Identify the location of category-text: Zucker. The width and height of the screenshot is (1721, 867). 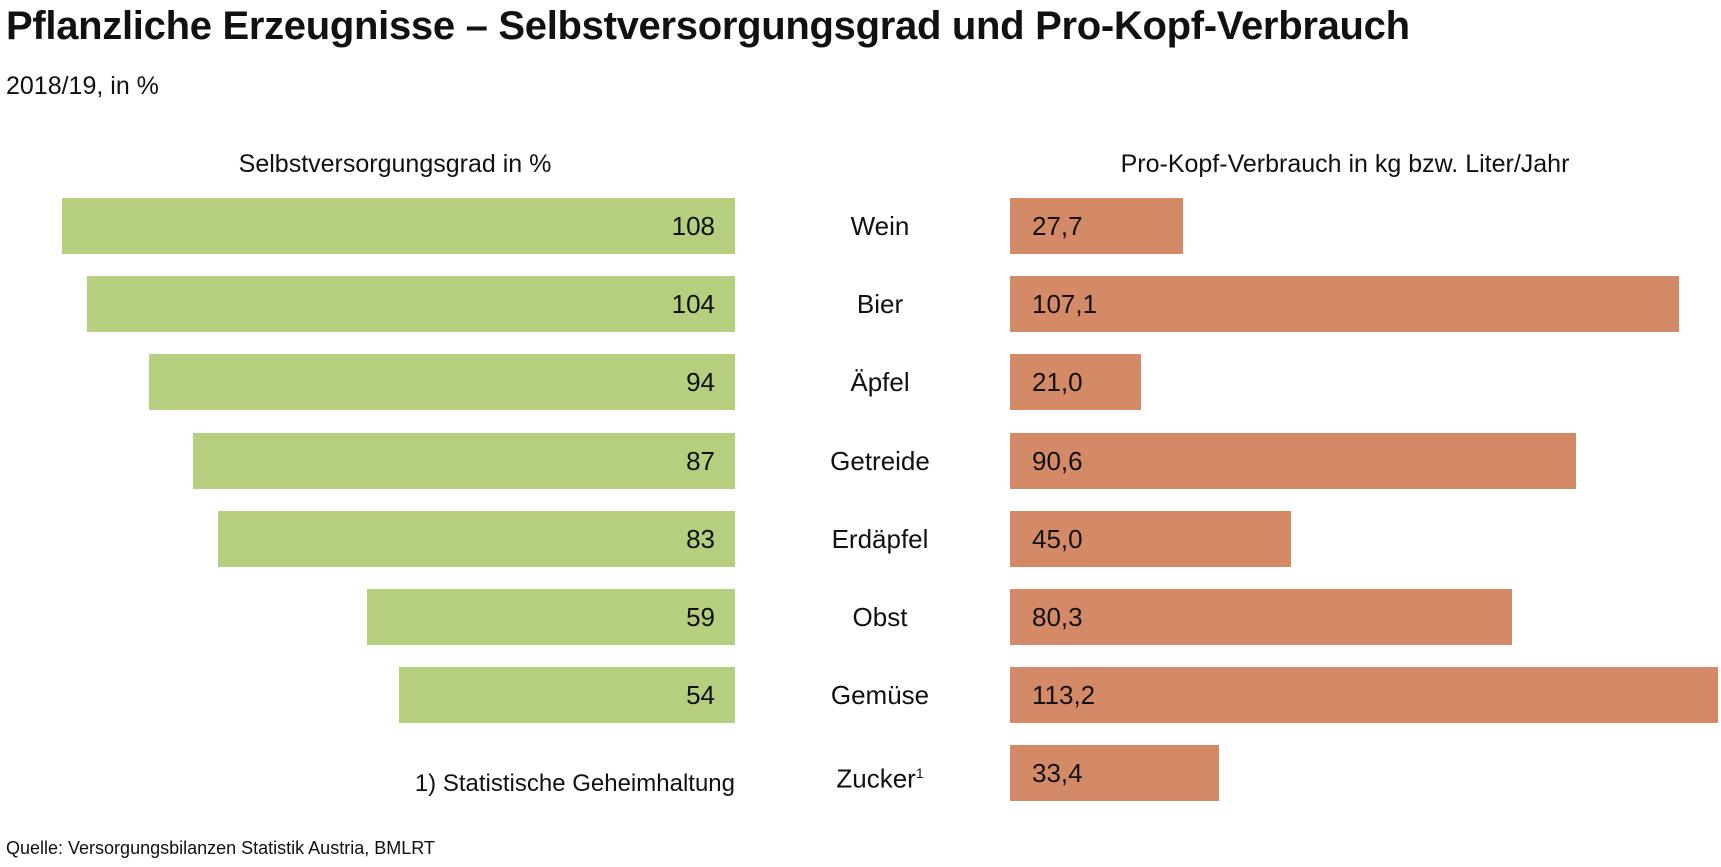
(876, 778).